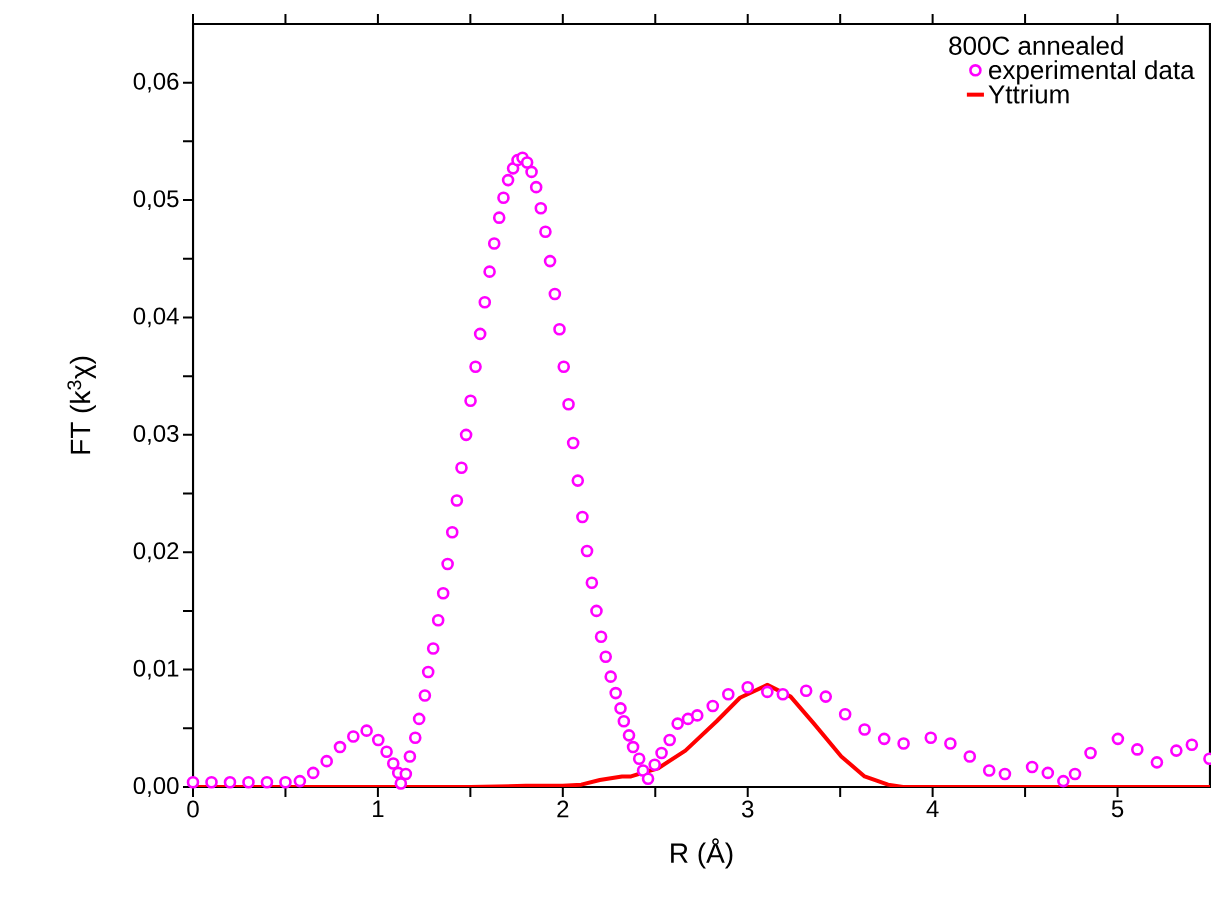 The width and height of the screenshot is (1211, 901). I want to click on x-tick-label: 3, so click(747, 809).